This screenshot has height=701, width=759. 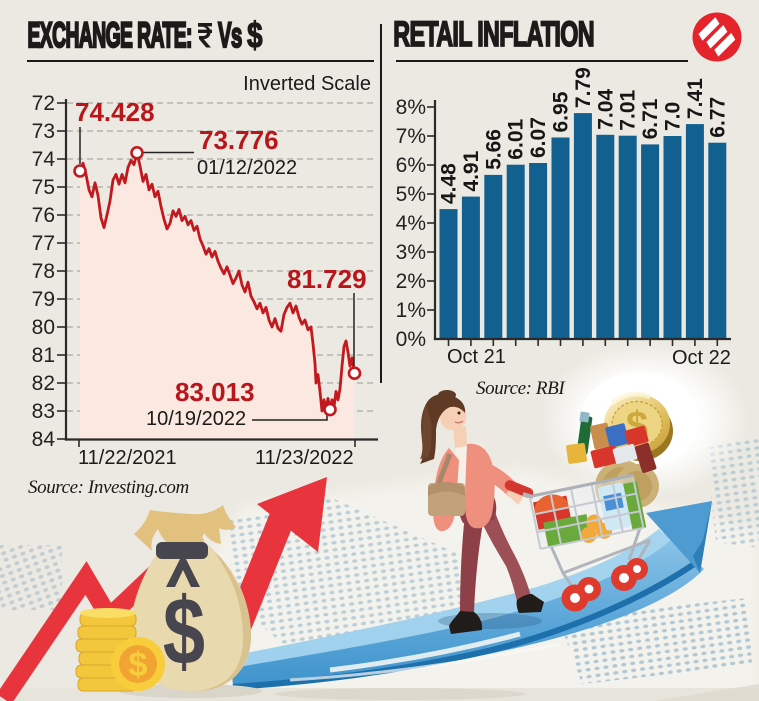 I want to click on svg-text: 3%, so click(x=411, y=252).